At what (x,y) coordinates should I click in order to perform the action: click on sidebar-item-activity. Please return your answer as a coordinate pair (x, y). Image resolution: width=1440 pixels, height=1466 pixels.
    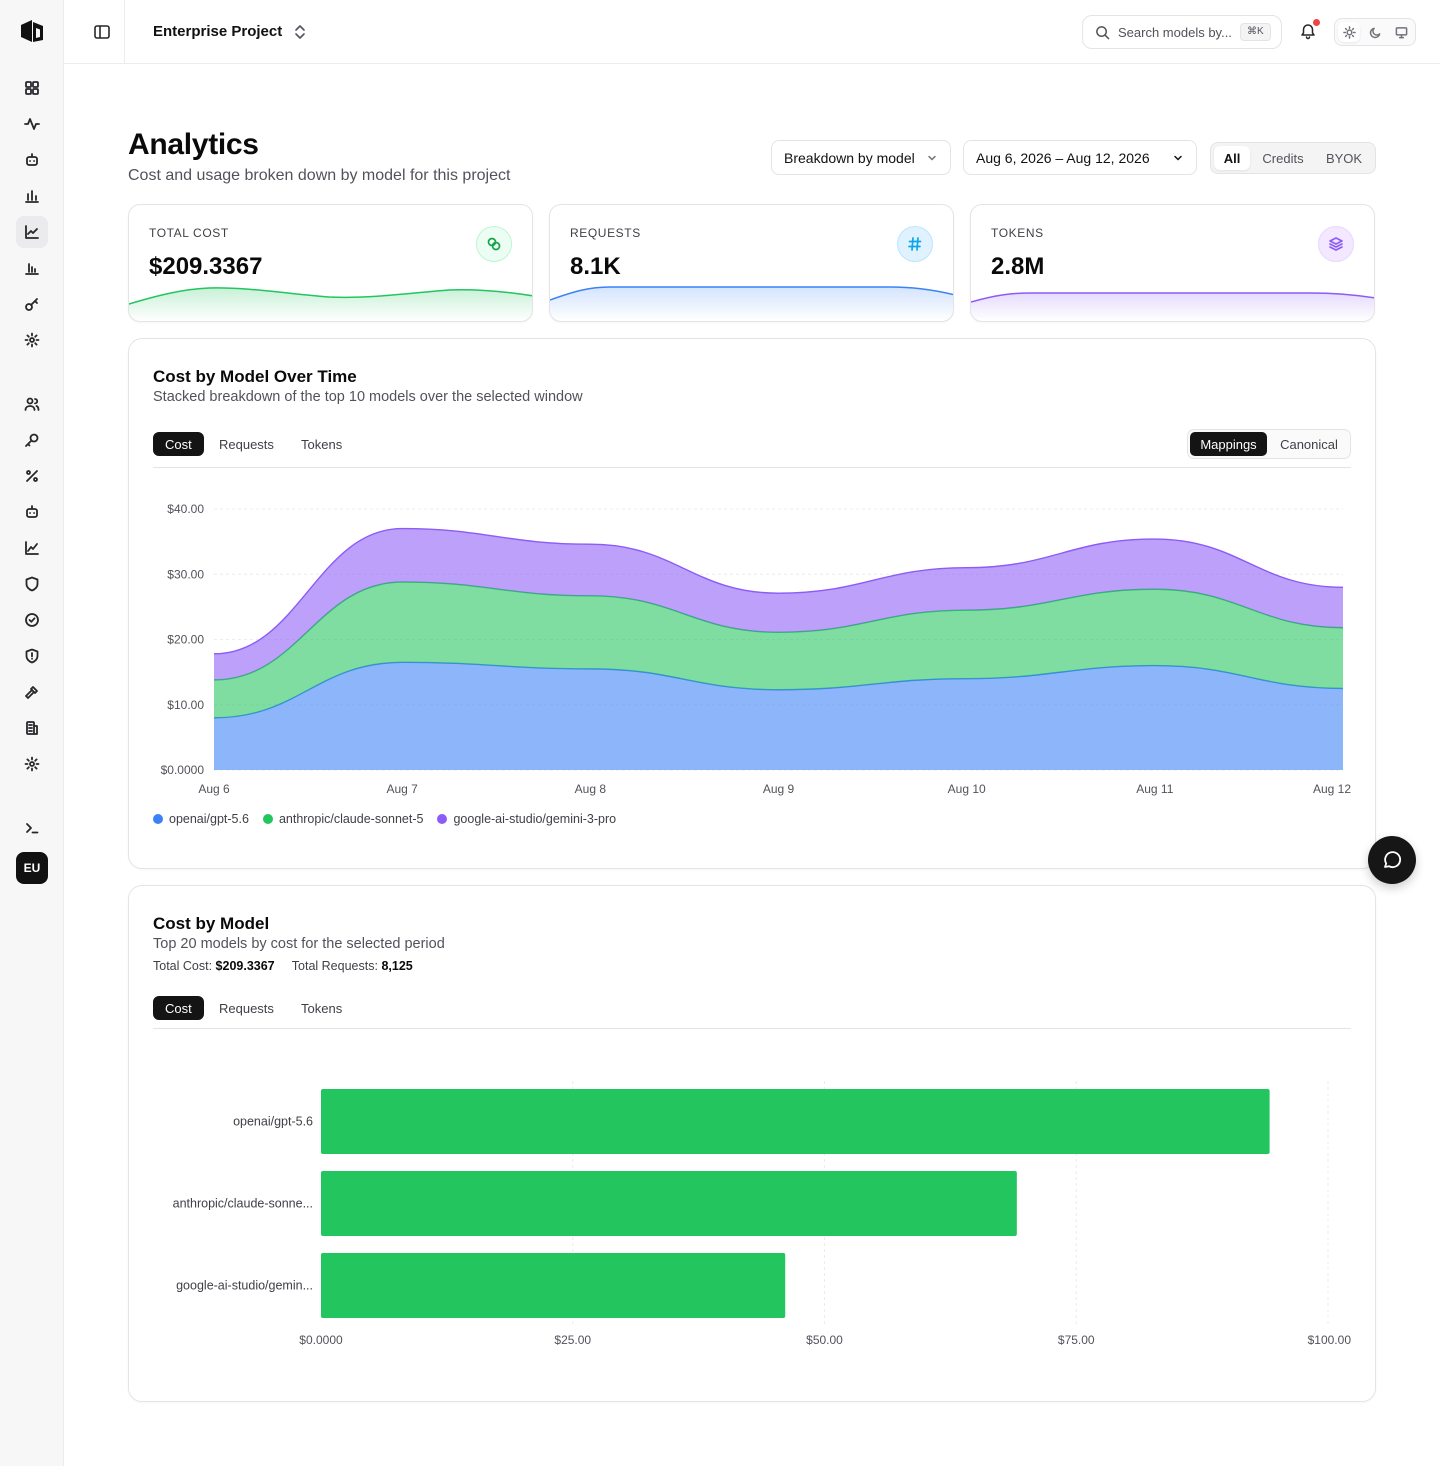
    Looking at the image, I should click on (32, 124).